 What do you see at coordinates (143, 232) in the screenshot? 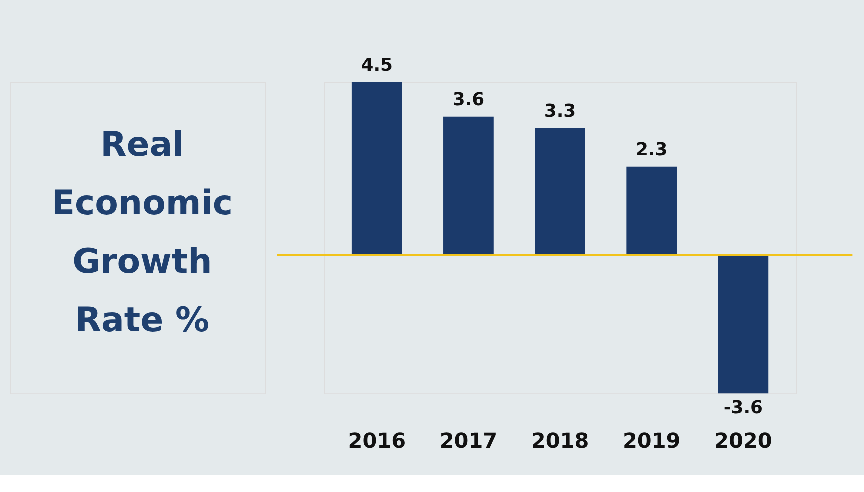
I see `text: Real Economic Growth Rate %` at bounding box center [143, 232].